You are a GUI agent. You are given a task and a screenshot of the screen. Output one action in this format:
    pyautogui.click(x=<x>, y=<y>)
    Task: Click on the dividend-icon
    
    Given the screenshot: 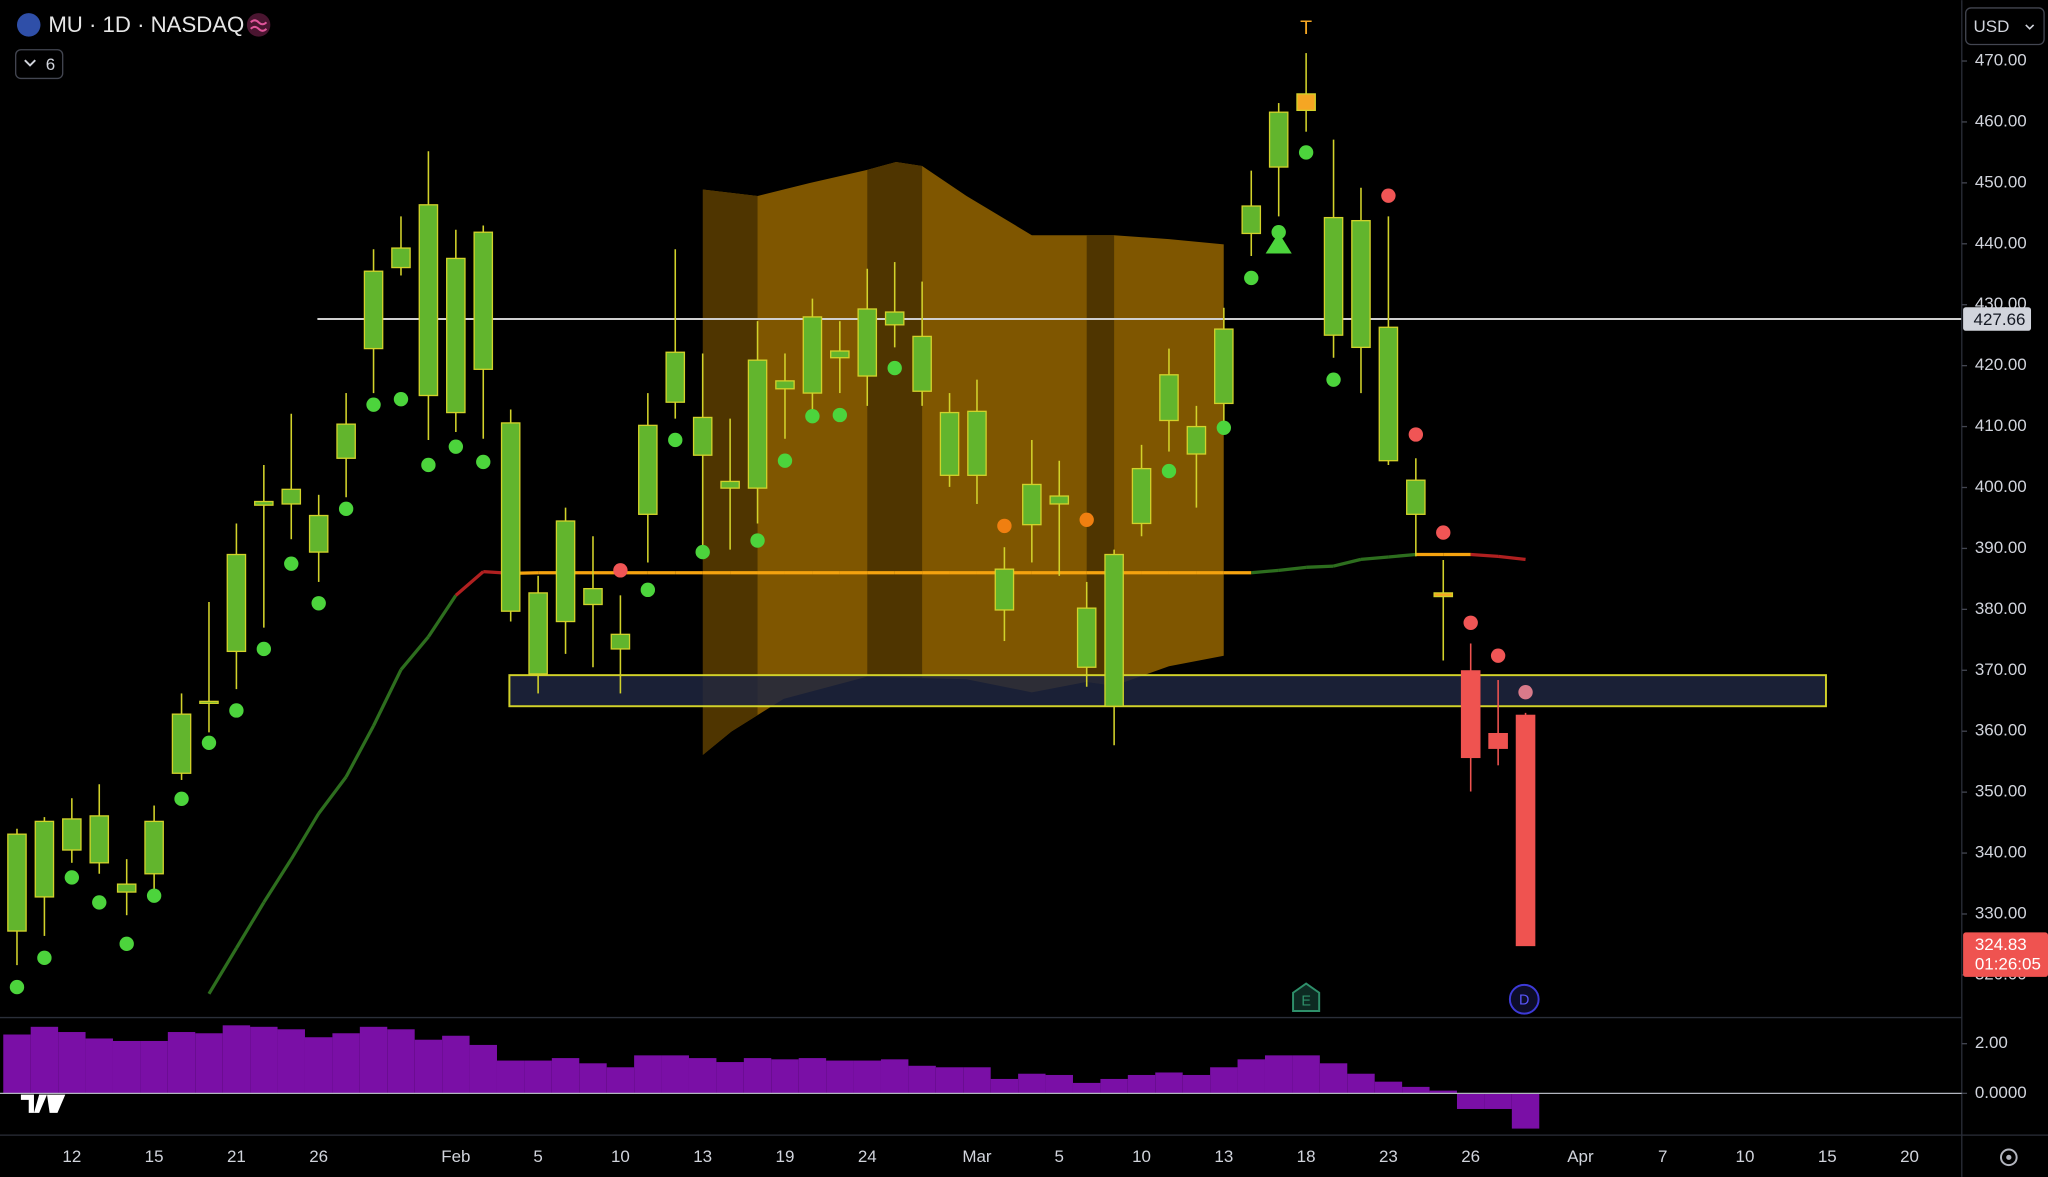 What is the action you would take?
    pyautogui.click(x=1524, y=999)
    